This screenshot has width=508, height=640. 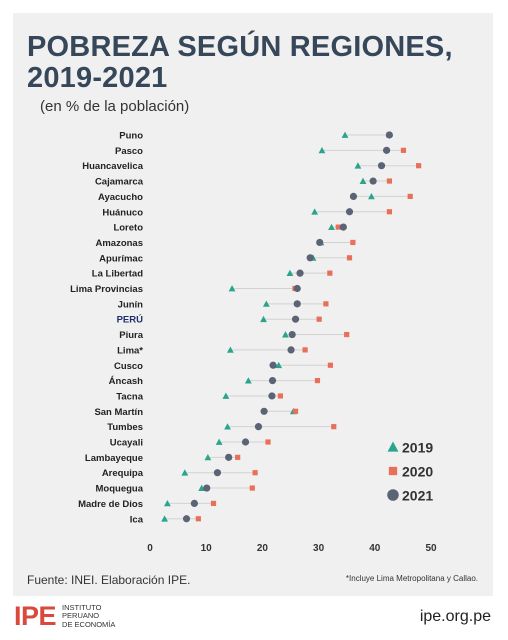 I want to click on legend-marker-2021, so click(x=393, y=495).